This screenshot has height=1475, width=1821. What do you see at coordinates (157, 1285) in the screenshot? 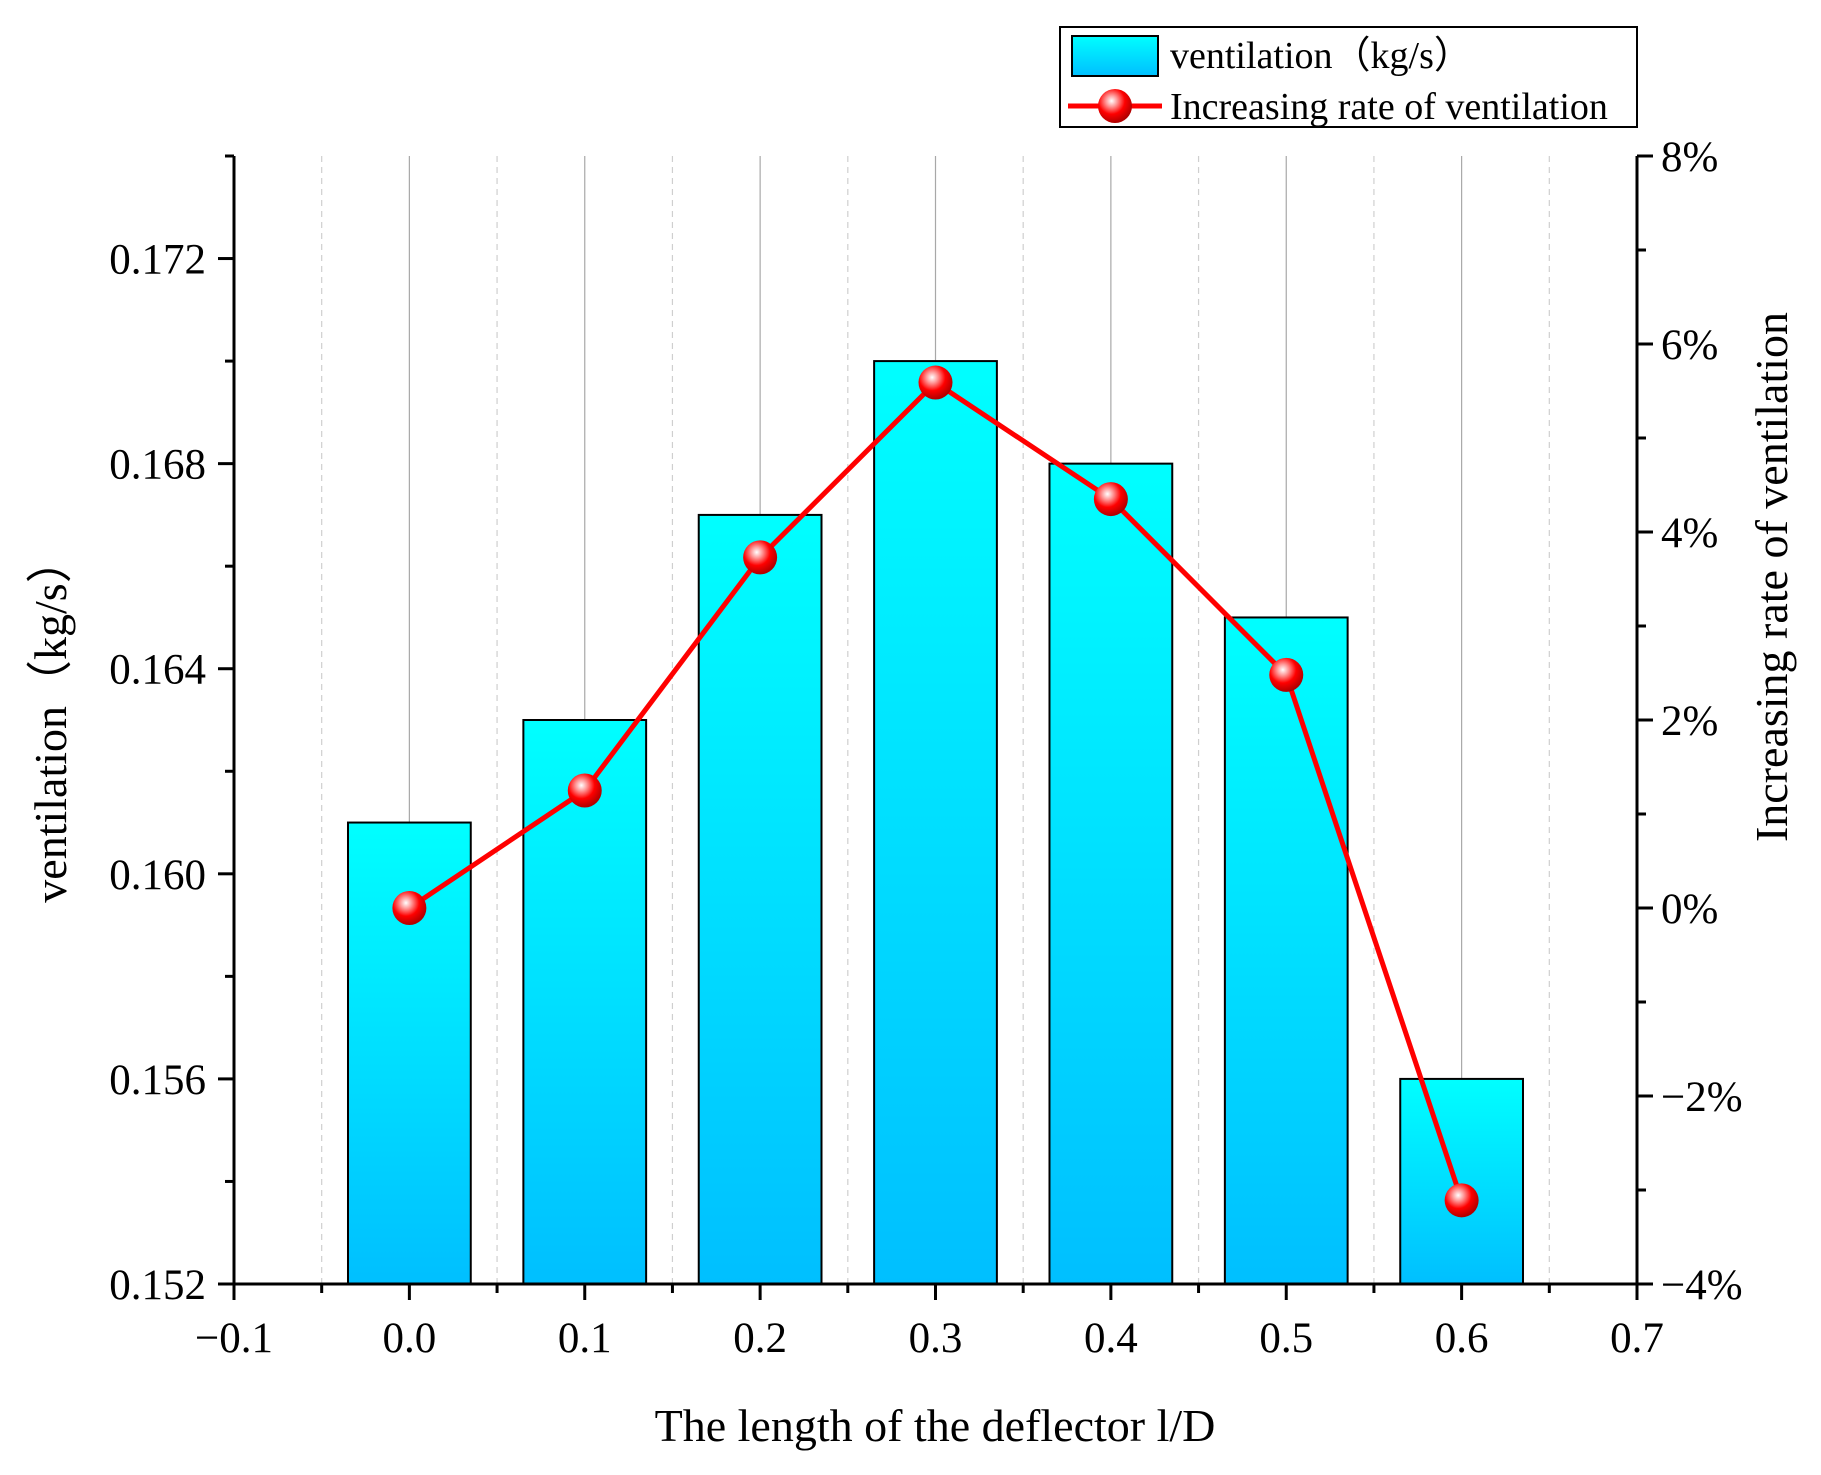
I see `y-left-tick-label: 0.152` at bounding box center [157, 1285].